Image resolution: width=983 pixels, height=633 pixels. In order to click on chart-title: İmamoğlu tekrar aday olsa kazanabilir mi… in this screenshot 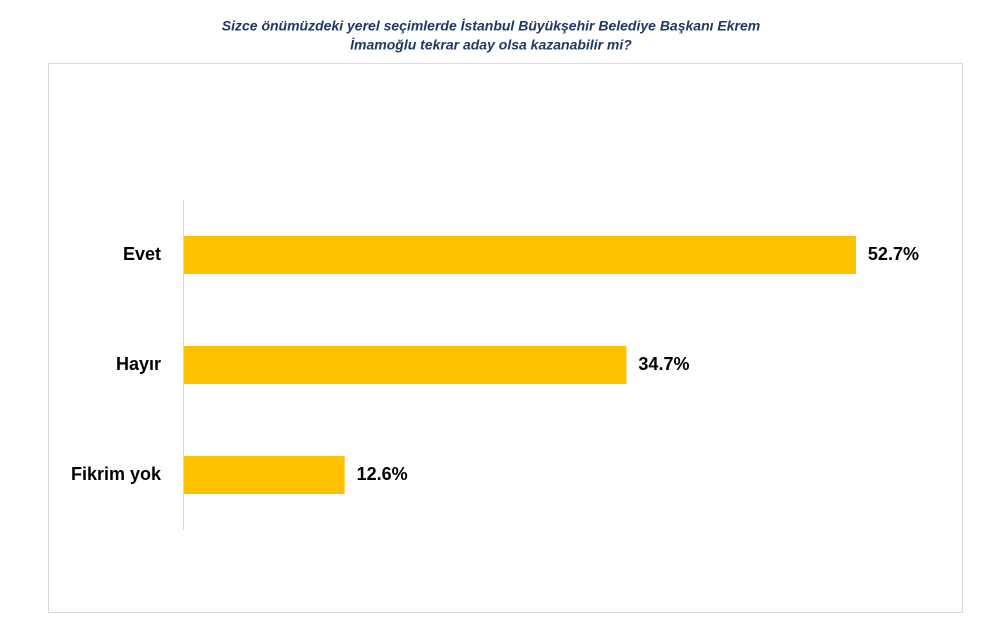, I will do `click(491, 45)`.